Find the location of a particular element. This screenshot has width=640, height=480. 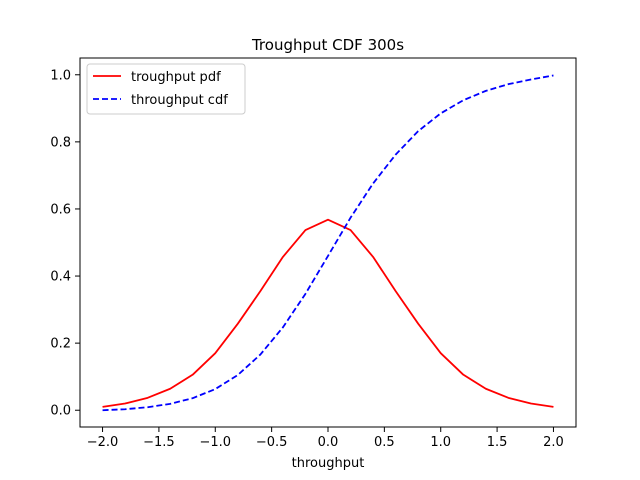

legend: troughput pdf throughput cdf is located at coordinates (166, 89).